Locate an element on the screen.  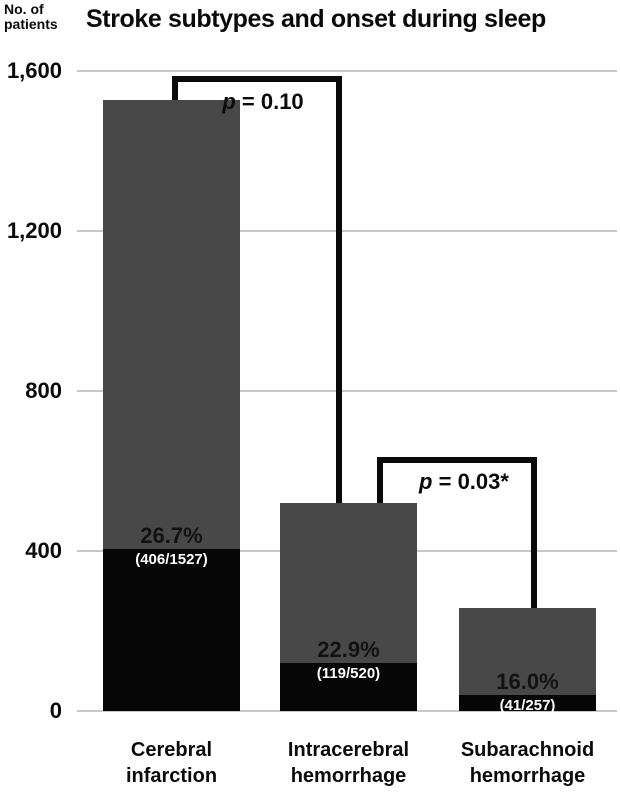
chart-title: Stroke subtypes and onset during sleep is located at coordinates (316, 19).